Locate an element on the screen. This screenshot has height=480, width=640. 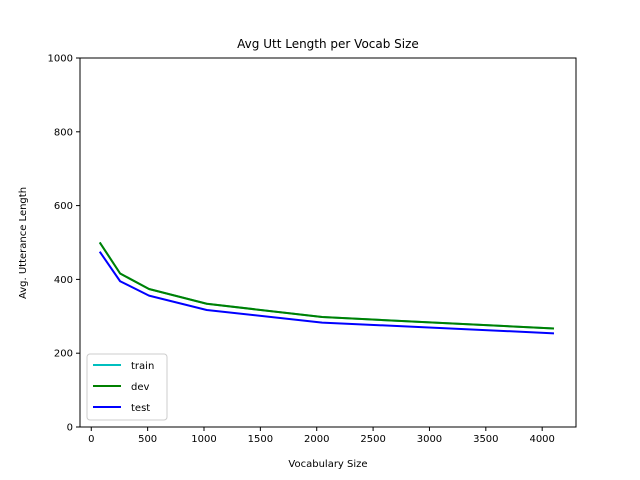
y-axis: 0 200 400 600 800 1000 is located at coordinates (64, 244).